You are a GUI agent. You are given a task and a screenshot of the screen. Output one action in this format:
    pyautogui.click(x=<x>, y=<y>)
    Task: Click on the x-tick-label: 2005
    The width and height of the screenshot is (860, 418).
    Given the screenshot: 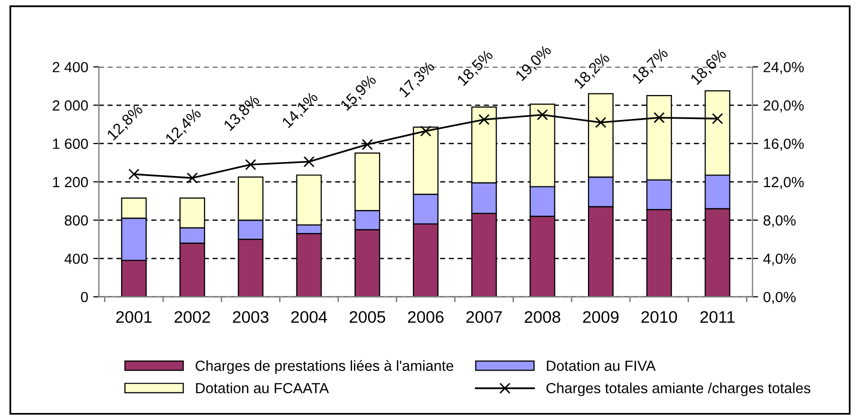 What is the action you would take?
    pyautogui.click(x=368, y=317)
    